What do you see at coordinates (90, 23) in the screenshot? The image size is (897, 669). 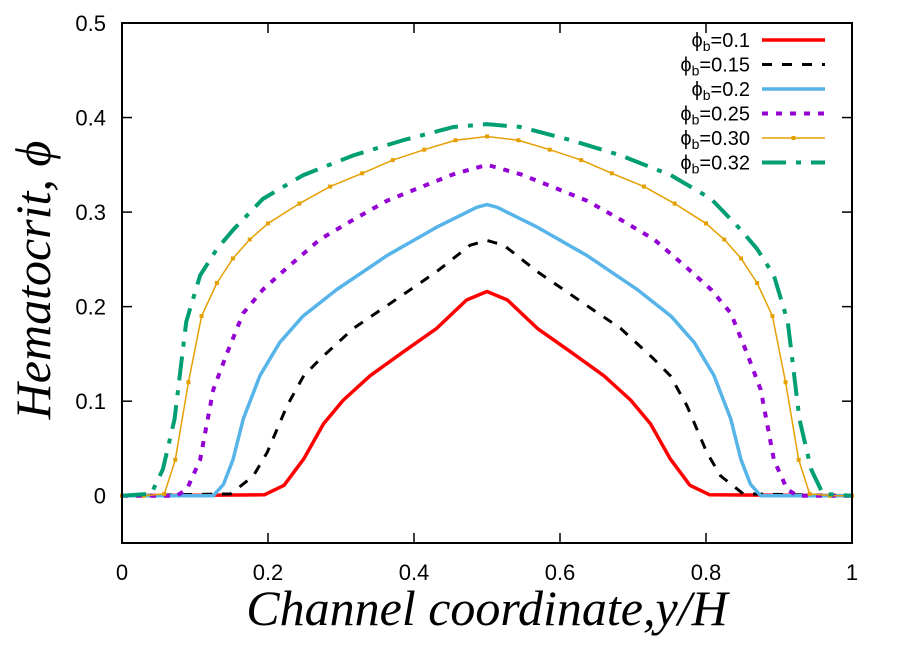 I see `y-tick-label: 0.5` at bounding box center [90, 23].